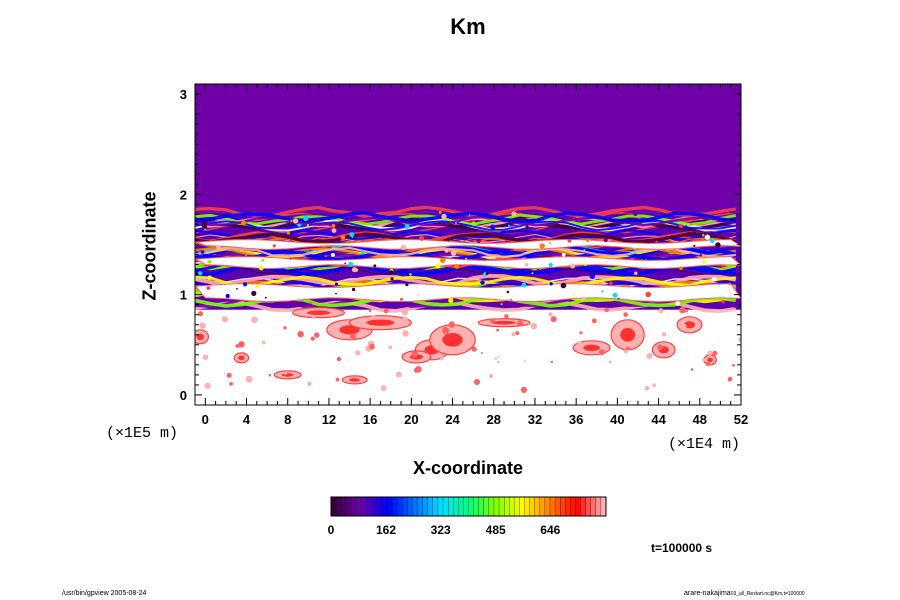  Describe the element at coordinates (205, 419) in the screenshot. I see `x-tick-label: 0` at that location.